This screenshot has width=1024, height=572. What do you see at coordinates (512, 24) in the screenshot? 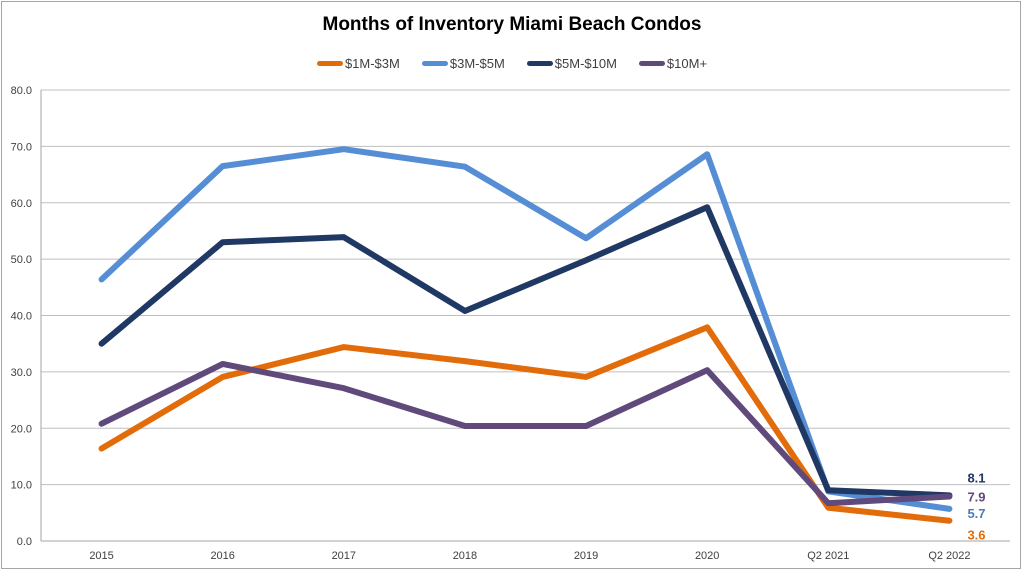
I see `chart-title: Months of Inventory Miami Beach Condos` at bounding box center [512, 24].